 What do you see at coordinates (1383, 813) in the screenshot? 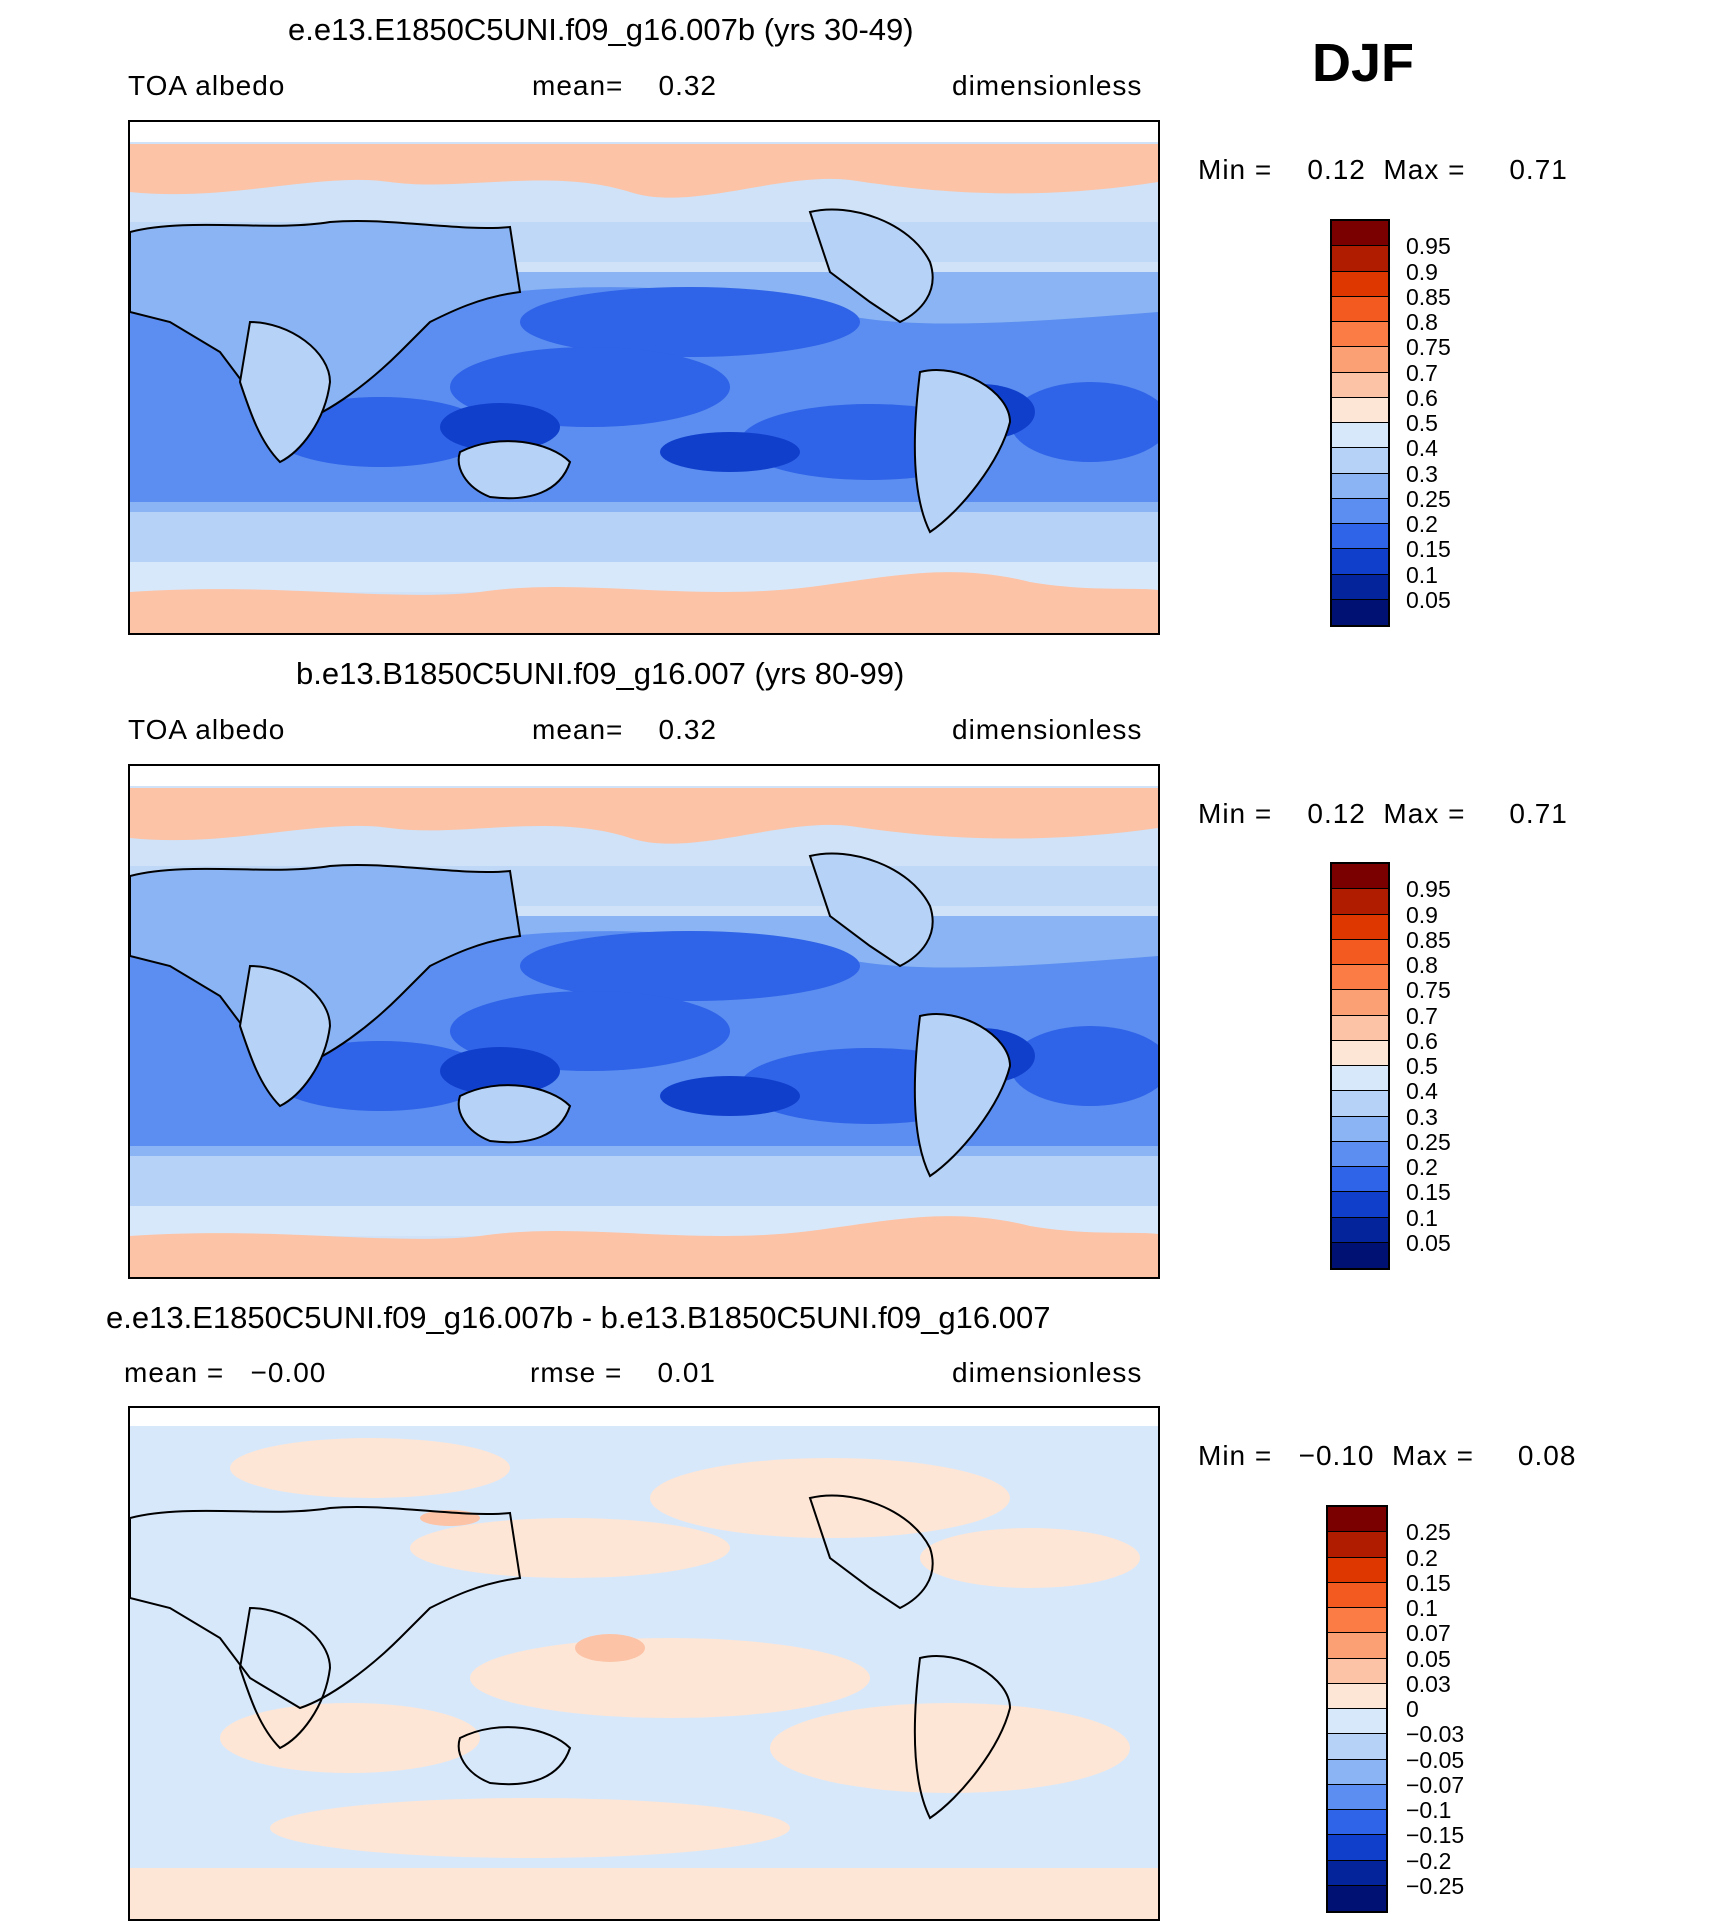
I see `panel-2-minmax: Min = 0.12 Max = 0.71` at bounding box center [1383, 813].